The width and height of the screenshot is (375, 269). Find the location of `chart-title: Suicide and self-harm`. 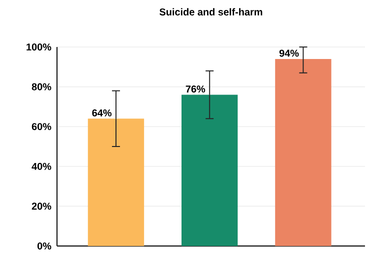

chart-title: Suicide and self-harm is located at coordinates (211, 12).